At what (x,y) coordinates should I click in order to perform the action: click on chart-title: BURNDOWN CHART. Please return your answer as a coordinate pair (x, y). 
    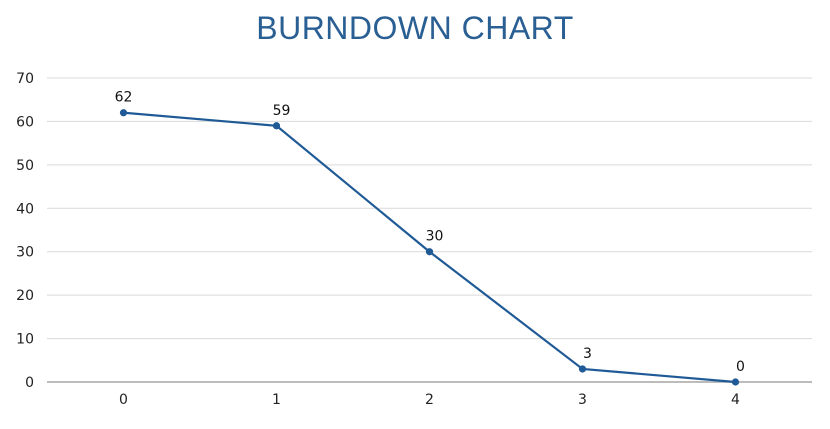
    Looking at the image, I should click on (415, 28).